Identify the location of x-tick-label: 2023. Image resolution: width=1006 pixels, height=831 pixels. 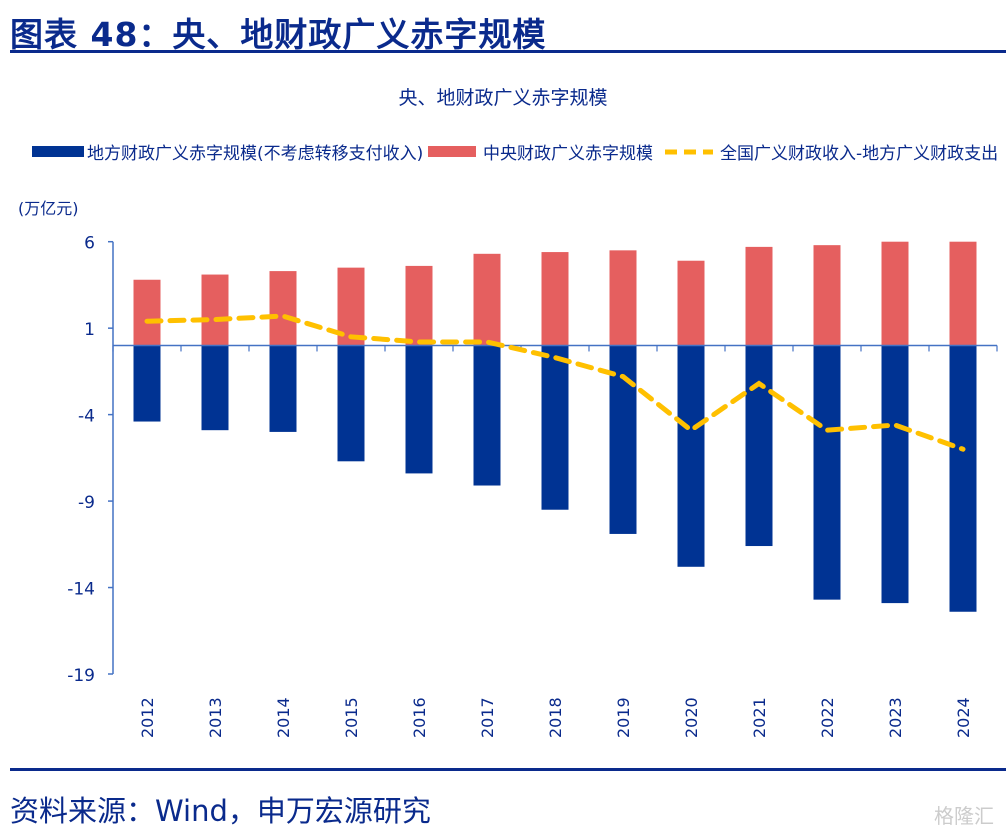
(895, 717).